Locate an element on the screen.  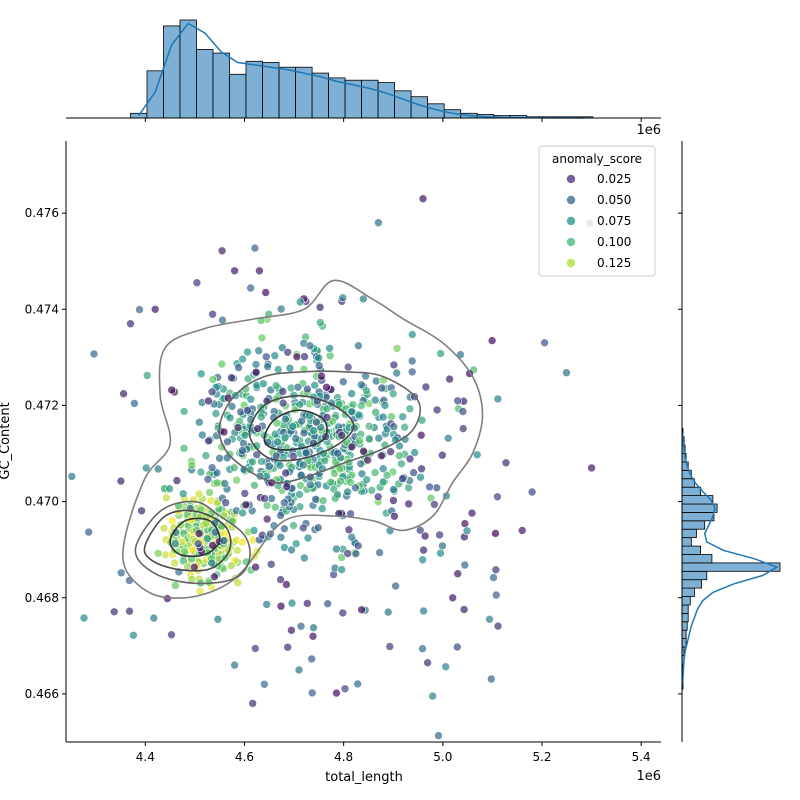
legend-title: anomaly_score is located at coordinates (597, 159).